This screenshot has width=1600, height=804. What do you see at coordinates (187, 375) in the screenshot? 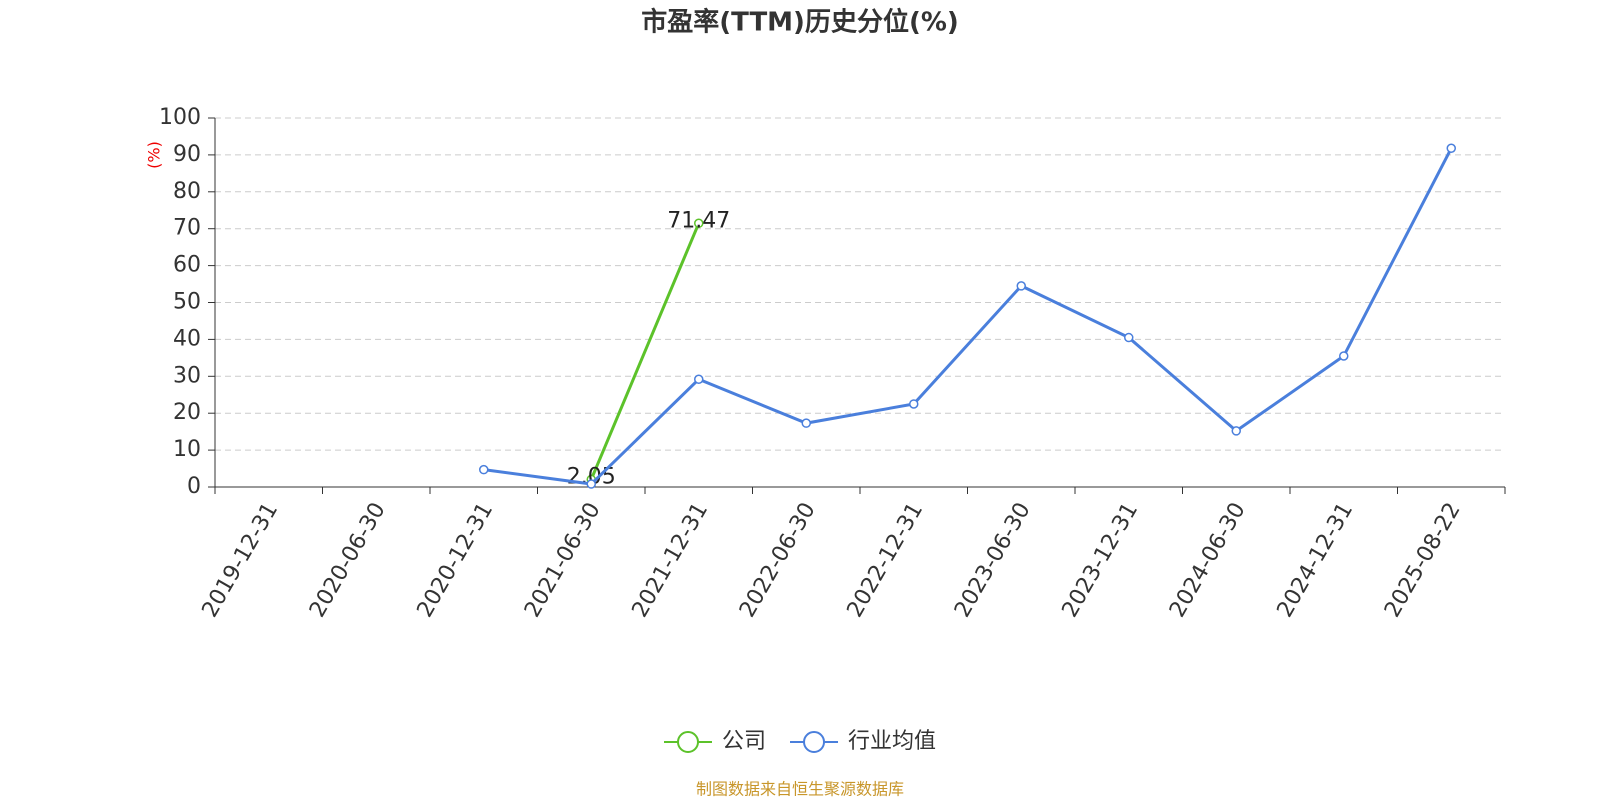
I see `y-tick-label: 30` at bounding box center [187, 375].